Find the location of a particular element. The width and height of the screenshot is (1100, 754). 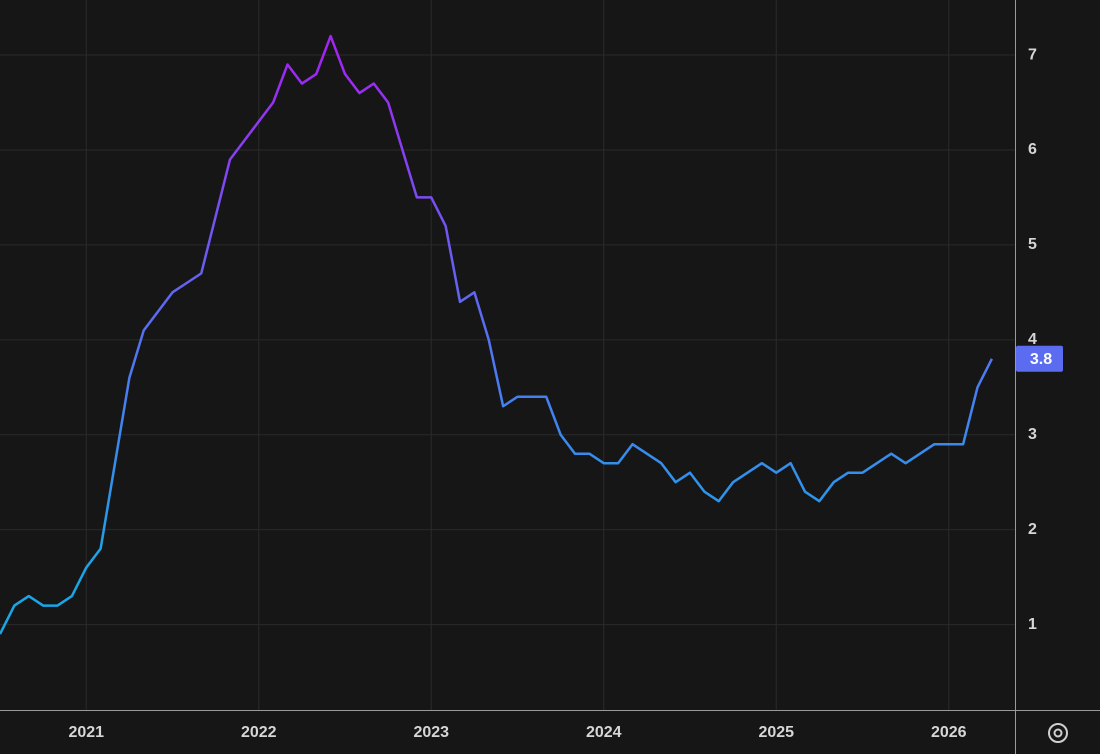

y-tick-label: 5 is located at coordinates (1032, 244).